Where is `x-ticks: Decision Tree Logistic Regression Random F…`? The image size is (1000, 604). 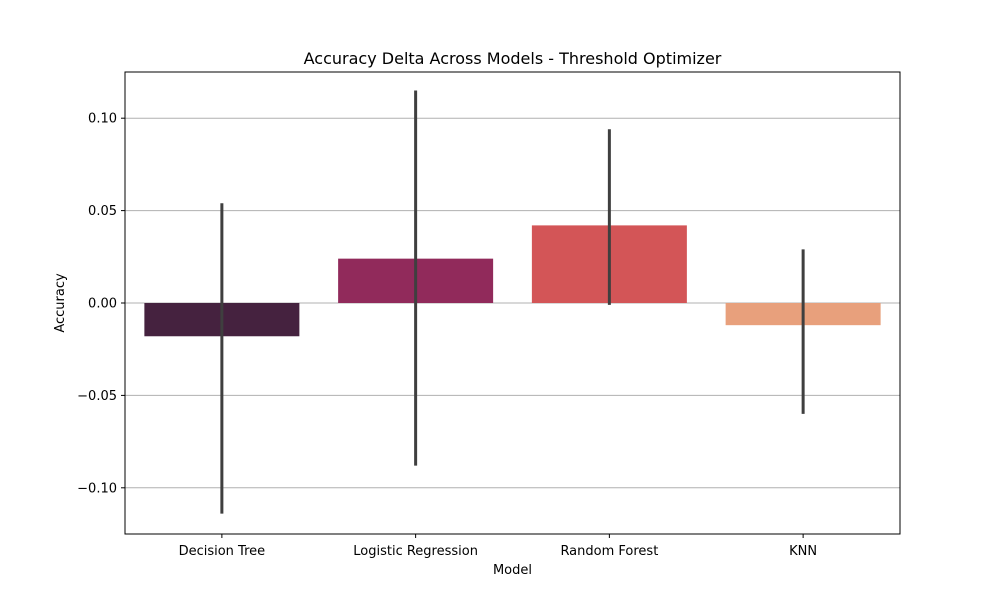
x-ticks: Decision Tree Logistic Regression Random F… is located at coordinates (498, 546).